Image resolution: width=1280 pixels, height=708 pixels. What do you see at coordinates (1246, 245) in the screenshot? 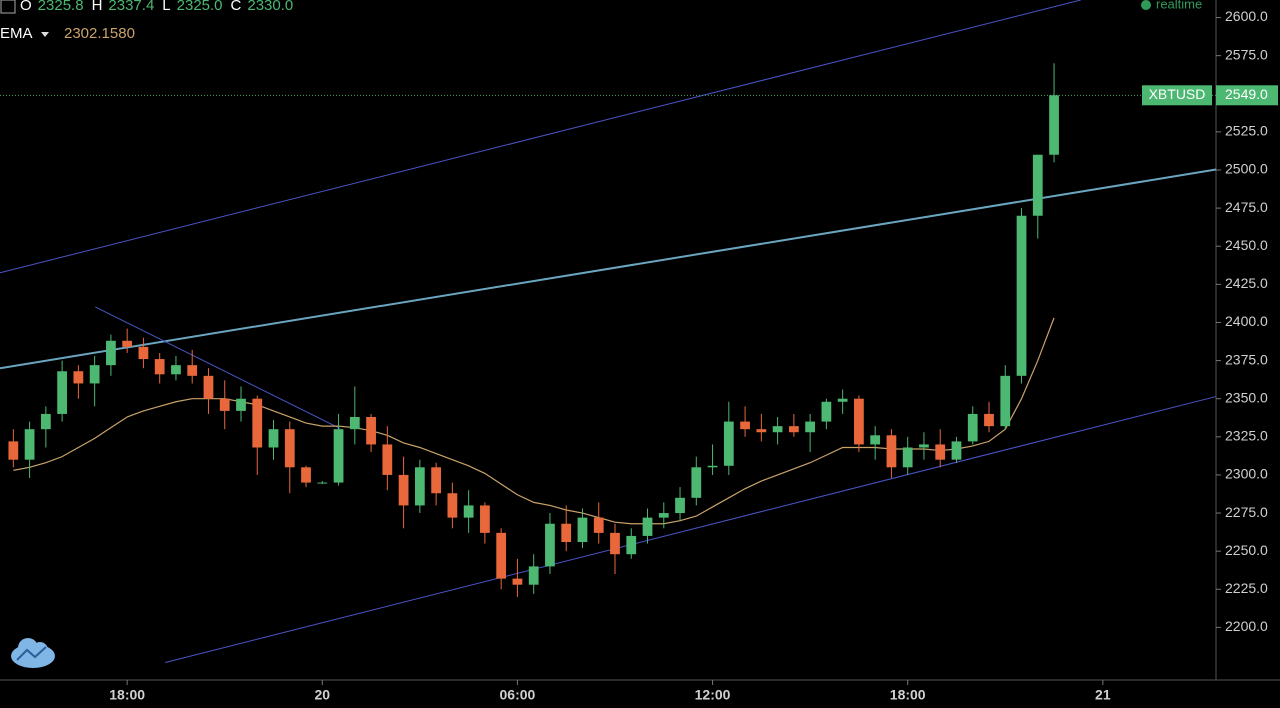
I see `y-tick-label: 2450.0` at bounding box center [1246, 245].